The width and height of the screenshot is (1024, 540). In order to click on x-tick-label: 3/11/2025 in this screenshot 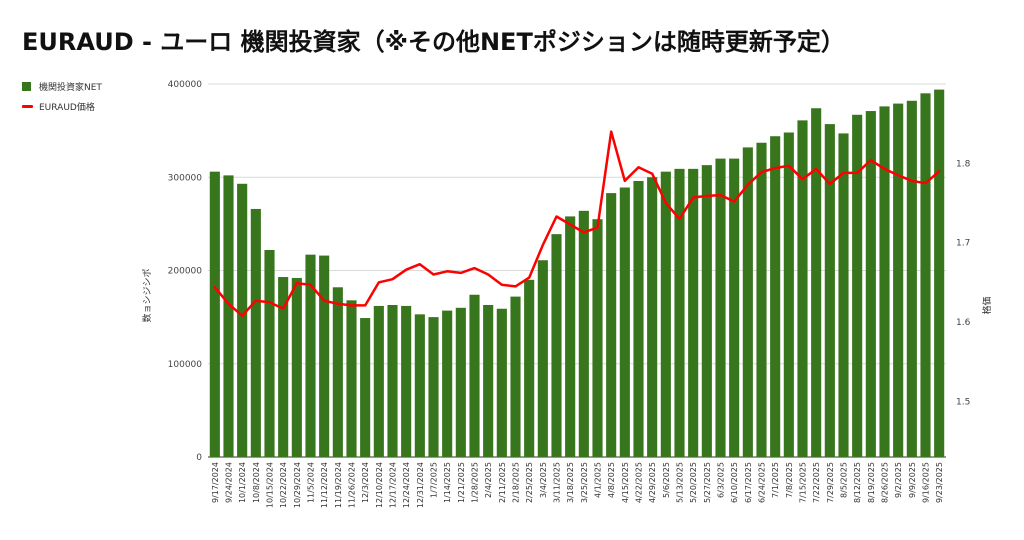, I will do `click(557, 482)`.